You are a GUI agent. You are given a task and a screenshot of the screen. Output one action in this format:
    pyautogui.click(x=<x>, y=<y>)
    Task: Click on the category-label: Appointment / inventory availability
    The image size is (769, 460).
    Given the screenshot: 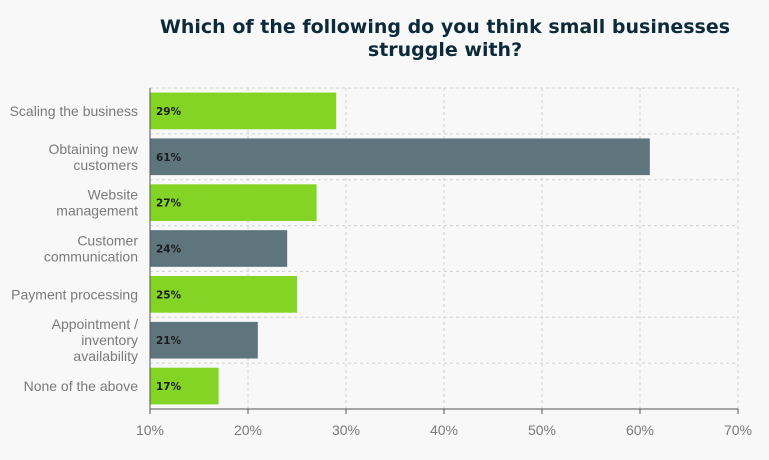 What is the action you would take?
    pyautogui.click(x=95, y=340)
    